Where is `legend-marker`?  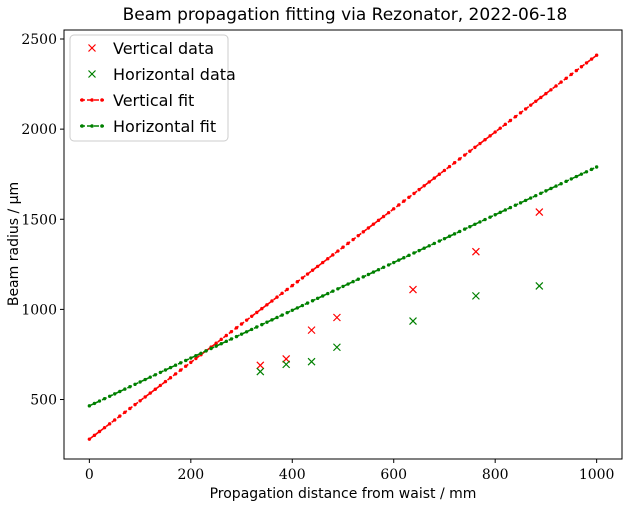 legend-marker is located at coordinates (92, 48).